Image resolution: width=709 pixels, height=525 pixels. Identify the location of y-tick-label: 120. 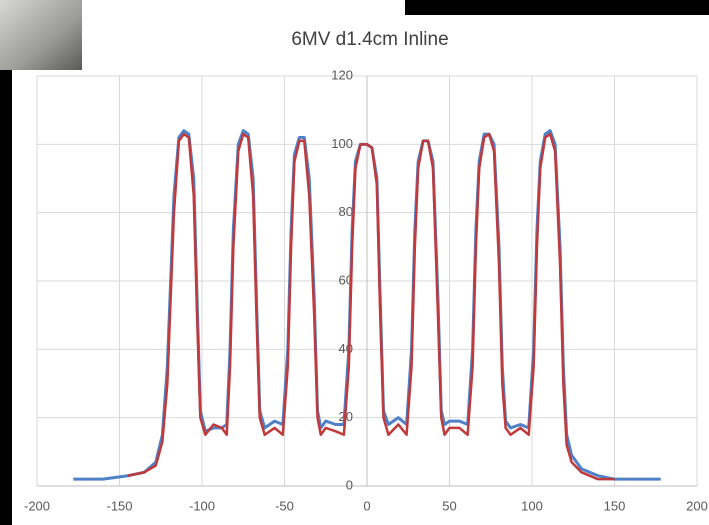
(342, 74).